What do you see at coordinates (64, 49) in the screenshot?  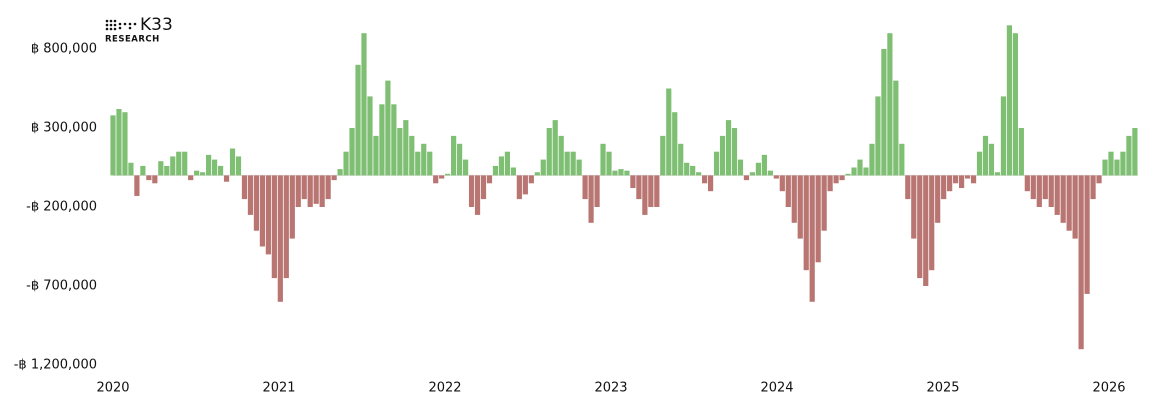 I see `y-tick-label: ฿ 800,000` at bounding box center [64, 49].